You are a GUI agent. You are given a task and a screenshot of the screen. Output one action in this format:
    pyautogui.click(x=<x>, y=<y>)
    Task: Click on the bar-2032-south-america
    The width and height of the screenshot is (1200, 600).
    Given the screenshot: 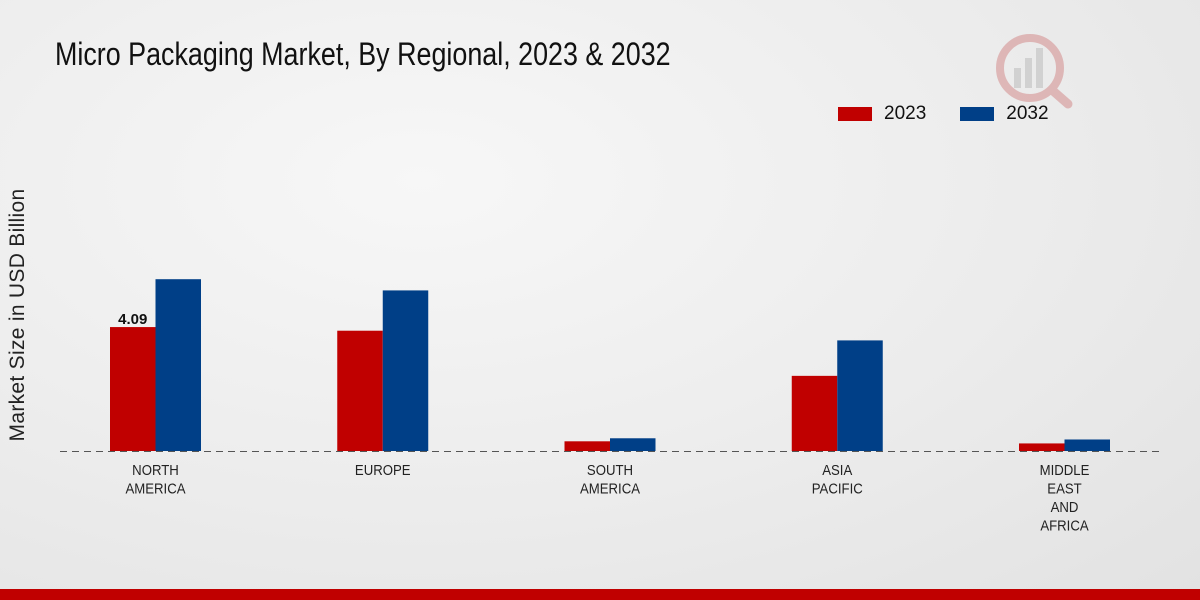 What is the action you would take?
    pyautogui.click(x=633, y=444)
    